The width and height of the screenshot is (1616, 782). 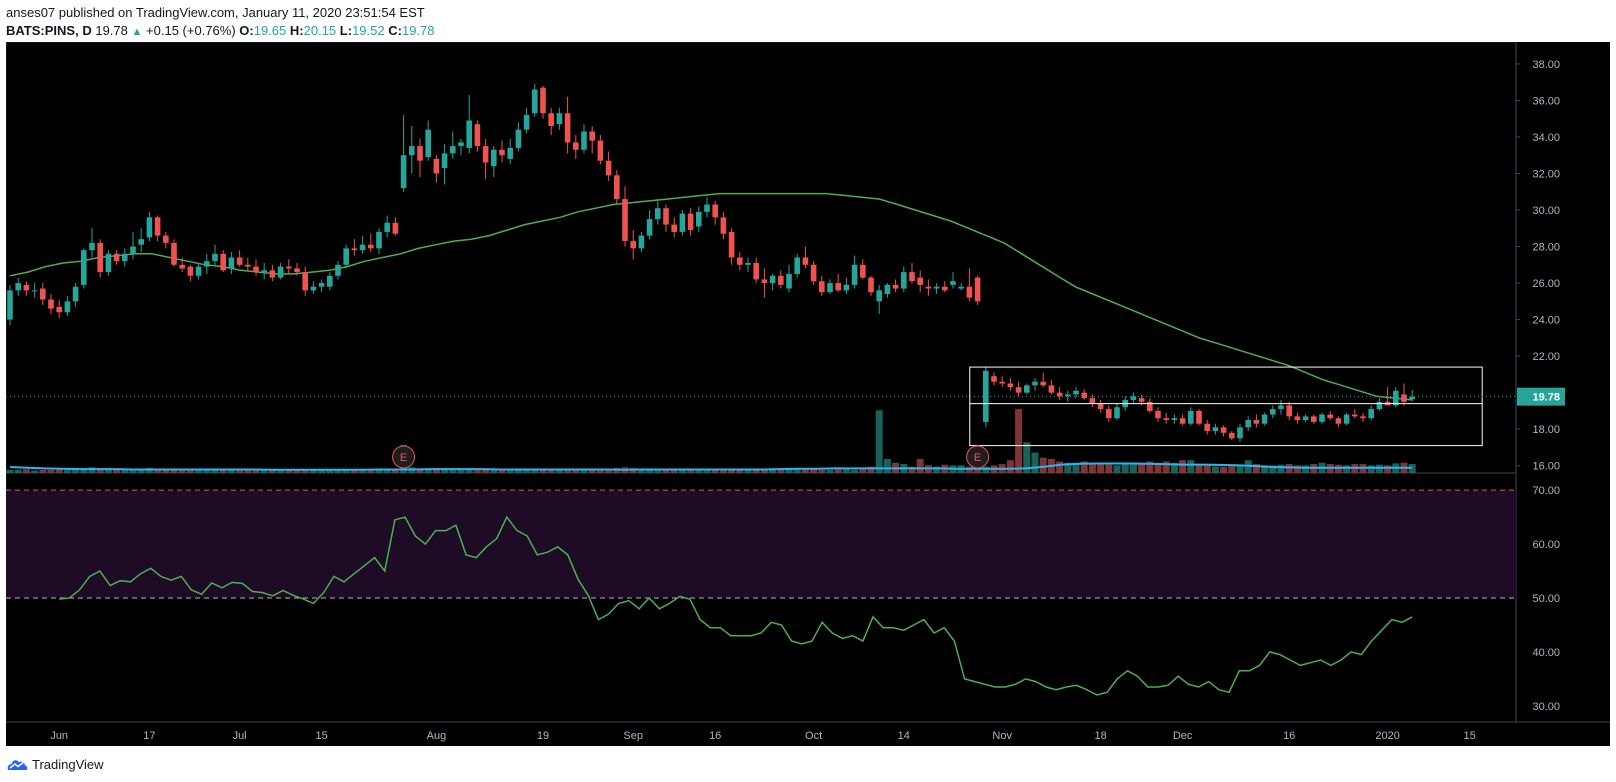 I want to click on time-tick-label: Dec, so click(x=1183, y=736).